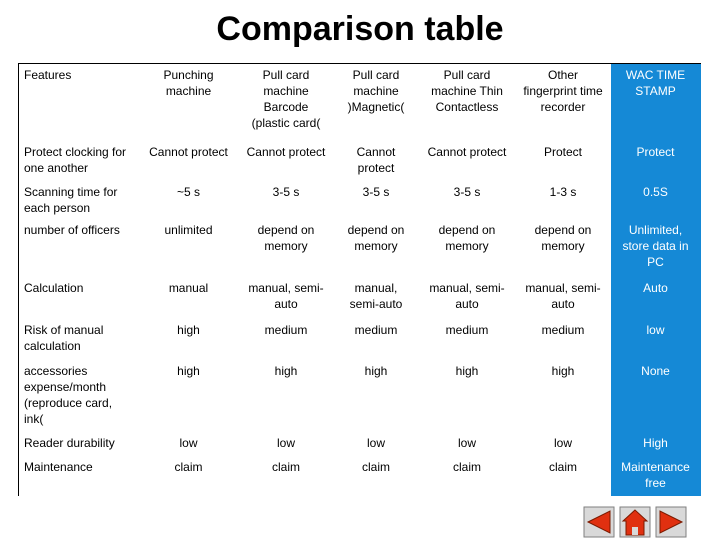  I want to click on next-button, so click(671, 522).